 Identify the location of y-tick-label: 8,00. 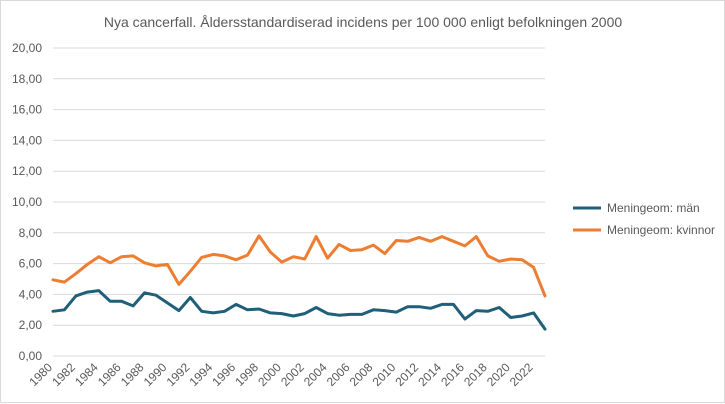
(31, 233).